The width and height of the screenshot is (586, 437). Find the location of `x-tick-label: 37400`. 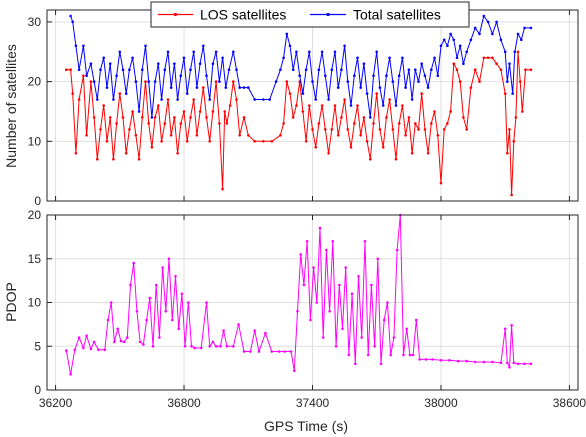

x-tick-label: 37400 is located at coordinates (313, 403).